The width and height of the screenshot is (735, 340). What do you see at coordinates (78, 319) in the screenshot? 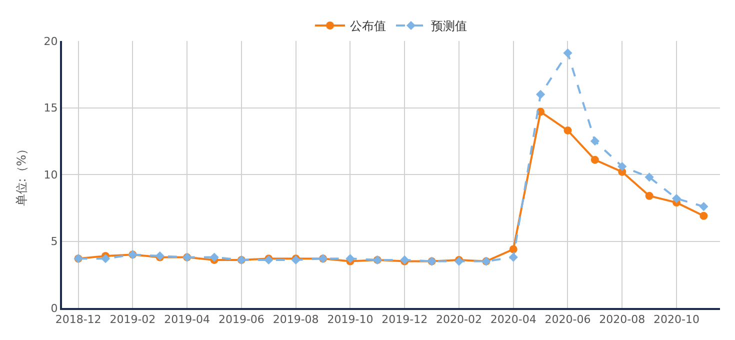
I see `x-tick-label: 2018-12` at bounding box center [78, 319].